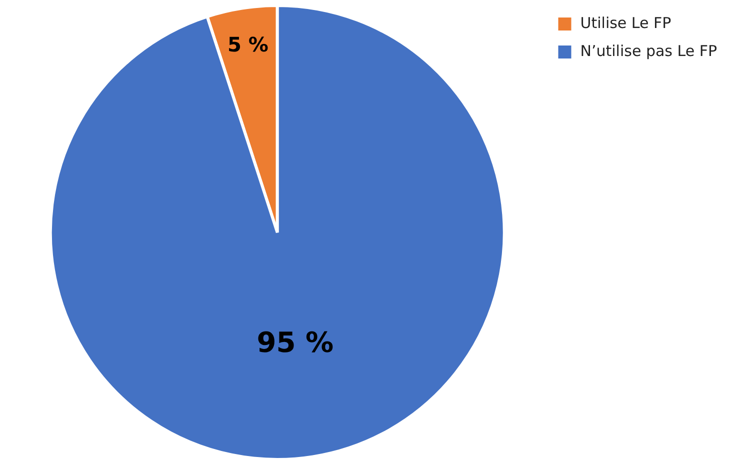 This screenshot has height=465, width=731. What do you see at coordinates (626, 23) in the screenshot?
I see `legend-label: Utilise Le FP` at bounding box center [626, 23].